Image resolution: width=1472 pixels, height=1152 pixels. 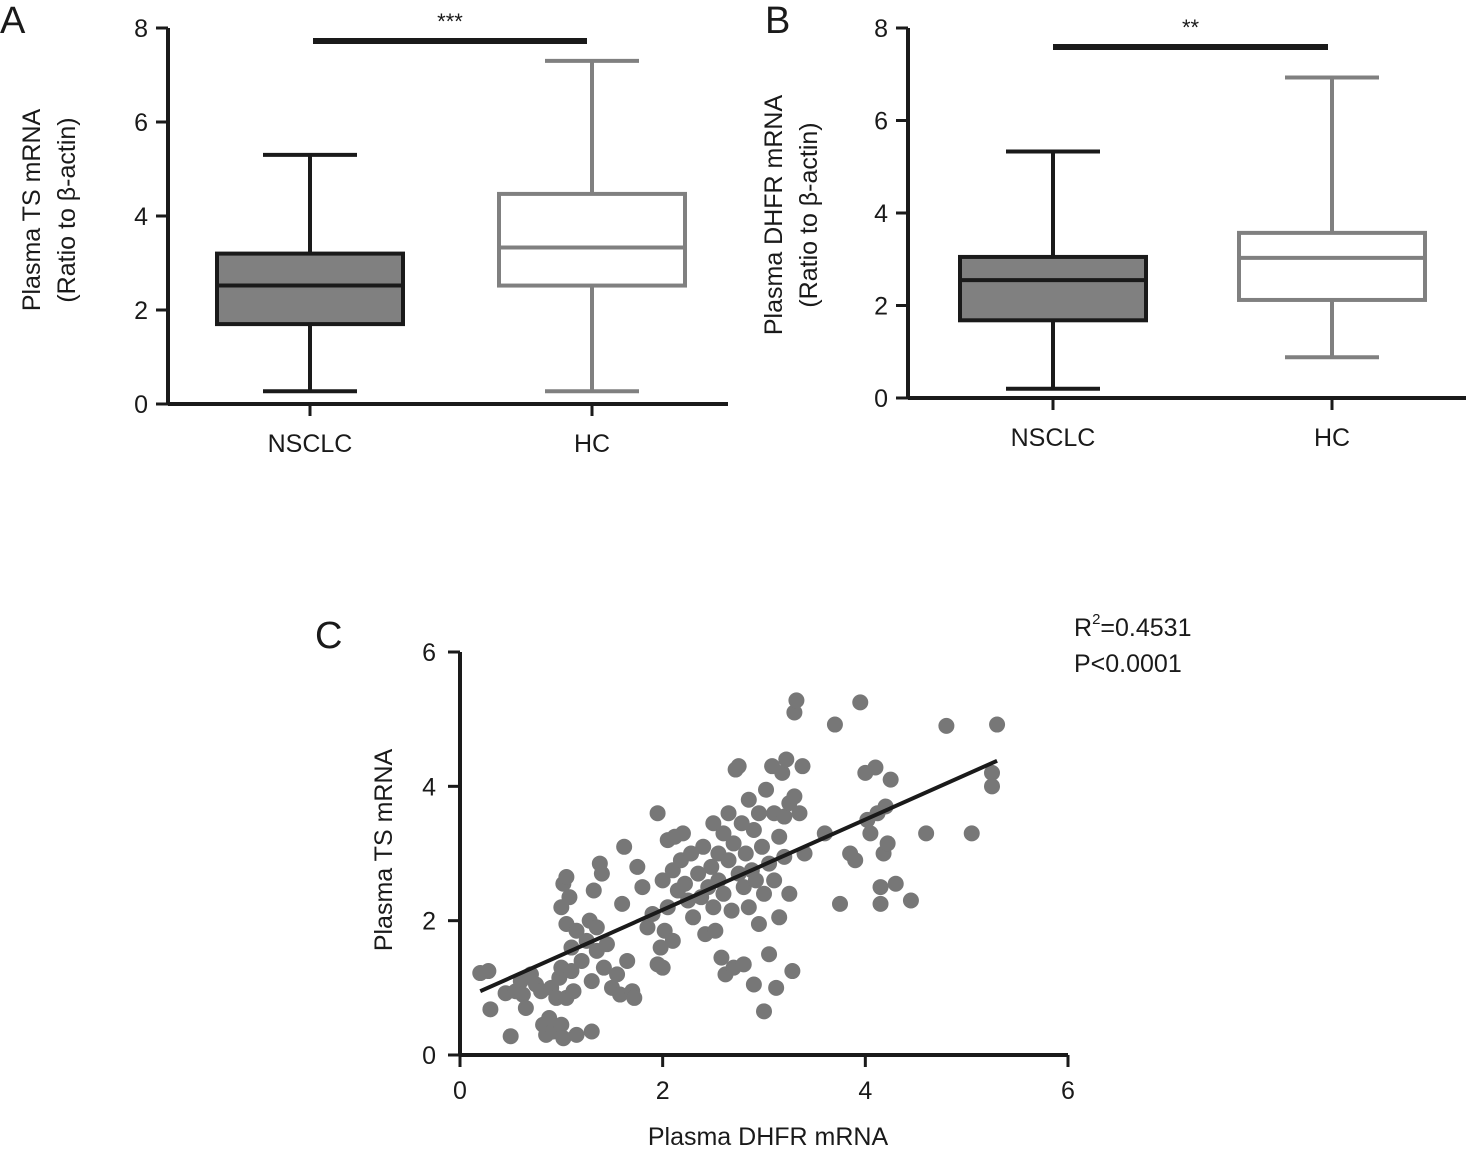 What do you see at coordinates (1096, 619) in the screenshot?
I see `r2-superscript: 2` at bounding box center [1096, 619].